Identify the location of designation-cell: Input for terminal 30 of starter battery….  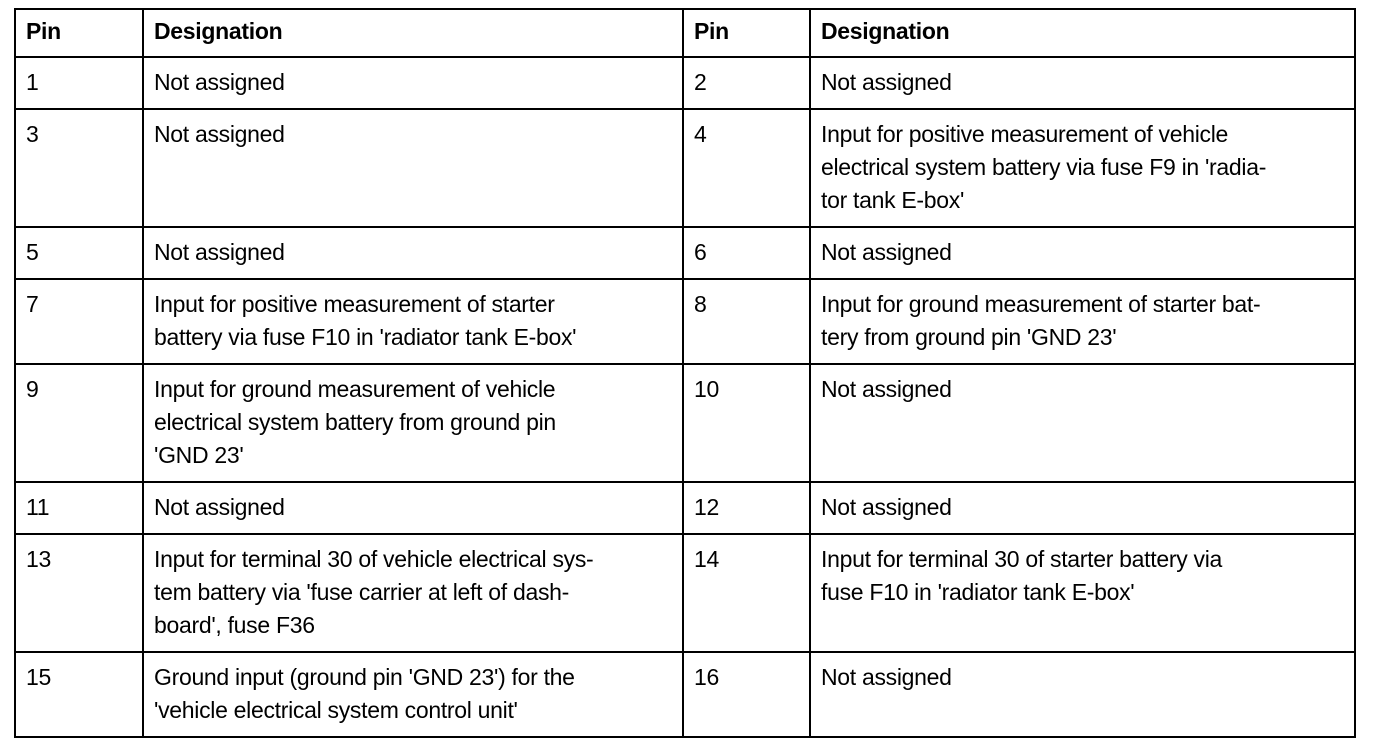
(1082, 593).